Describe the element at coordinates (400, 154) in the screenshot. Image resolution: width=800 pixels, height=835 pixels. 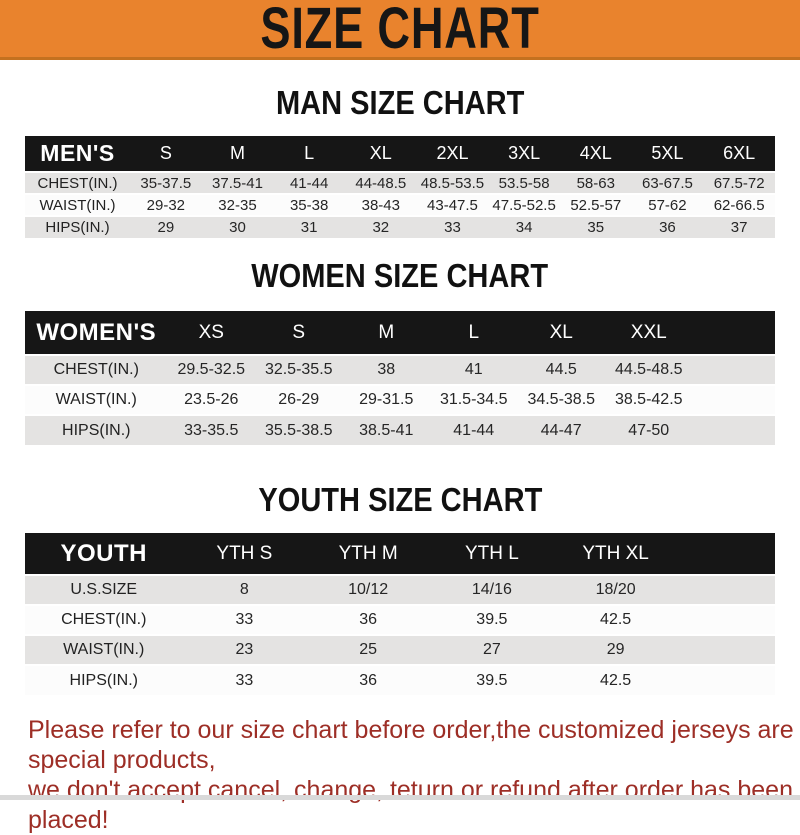
I see `table-header-row: MEN'S S M L XL 2XL 3XL 4XL 5XL 6XL` at that location.